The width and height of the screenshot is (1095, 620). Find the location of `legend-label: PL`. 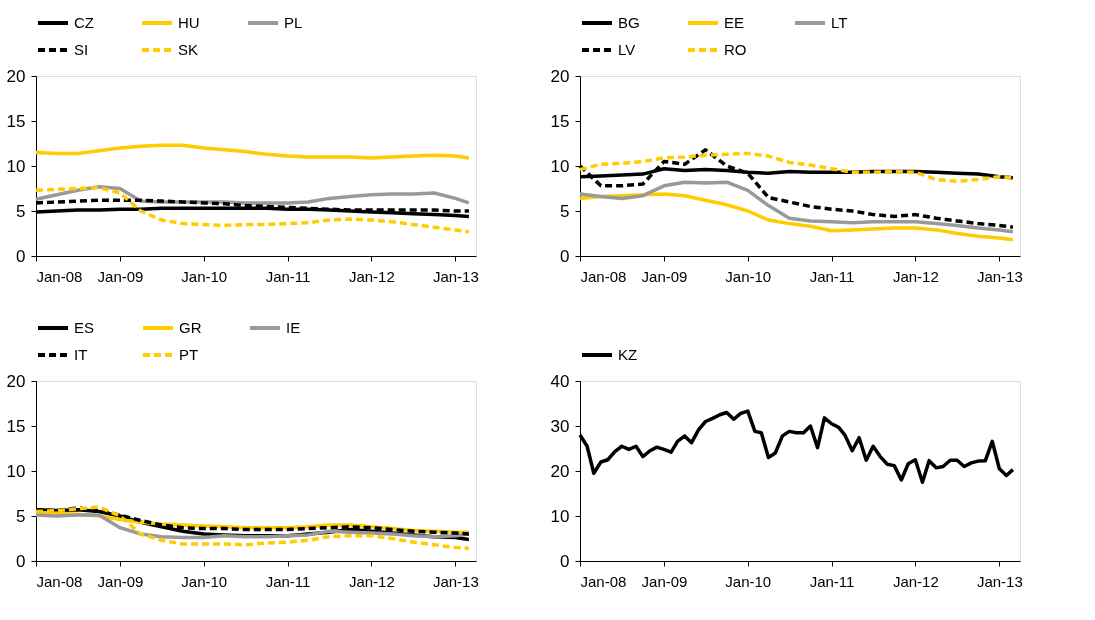

legend-label: PL is located at coordinates (293, 22).